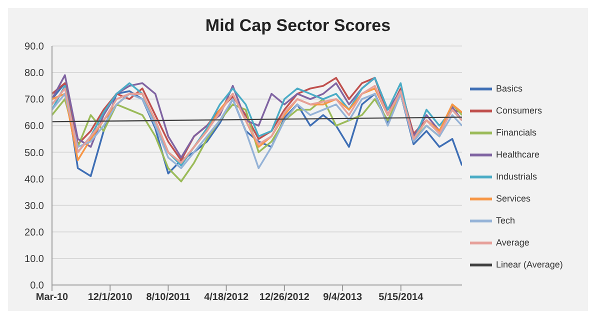 Image resolution: width=596 pixels, height=319 pixels. I want to click on legend-label: Financials, so click(516, 131).